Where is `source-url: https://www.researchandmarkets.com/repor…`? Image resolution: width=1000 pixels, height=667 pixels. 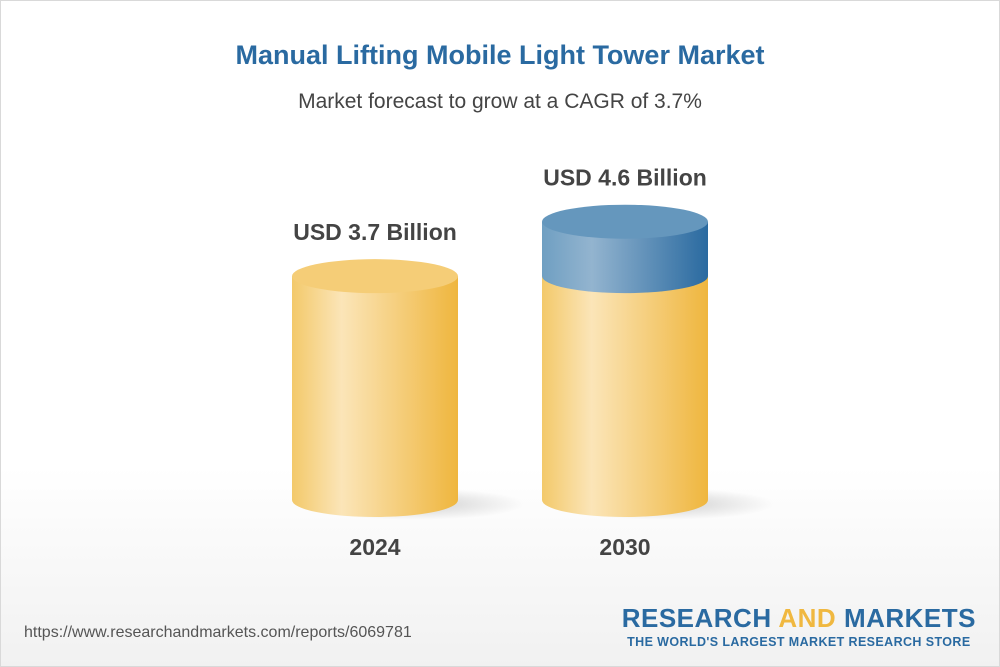 source-url: https://www.researchandmarkets.com/repor… is located at coordinates (218, 632).